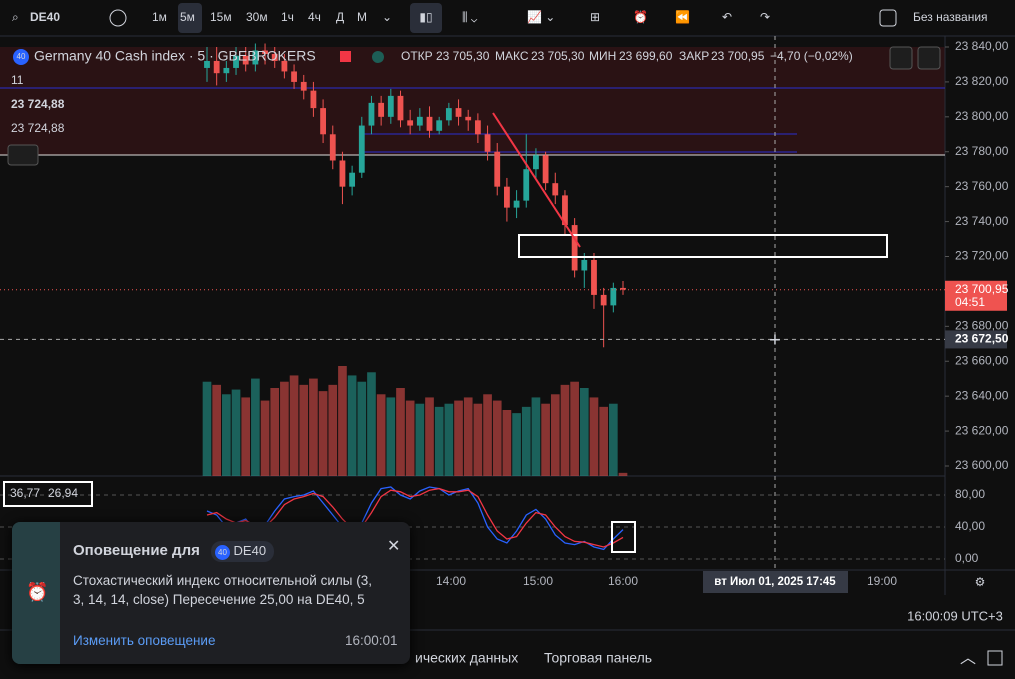 The image size is (1015, 679). Describe the element at coordinates (144, 640) in the screenshot. I see `alert-edit-link: Изменить оповещение` at that location.